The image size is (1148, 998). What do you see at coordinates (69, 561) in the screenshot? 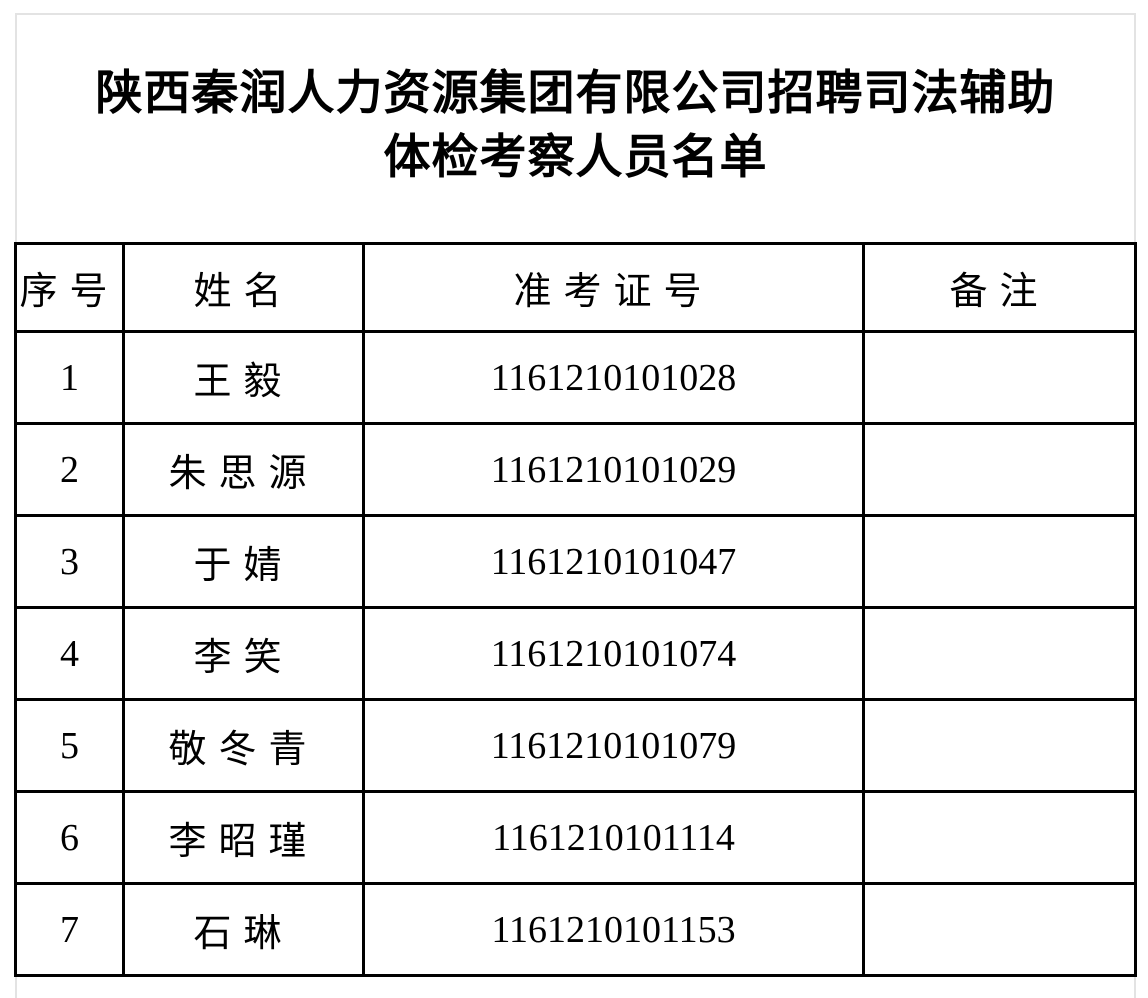
I see `cell-serial: 3` at bounding box center [69, 561].